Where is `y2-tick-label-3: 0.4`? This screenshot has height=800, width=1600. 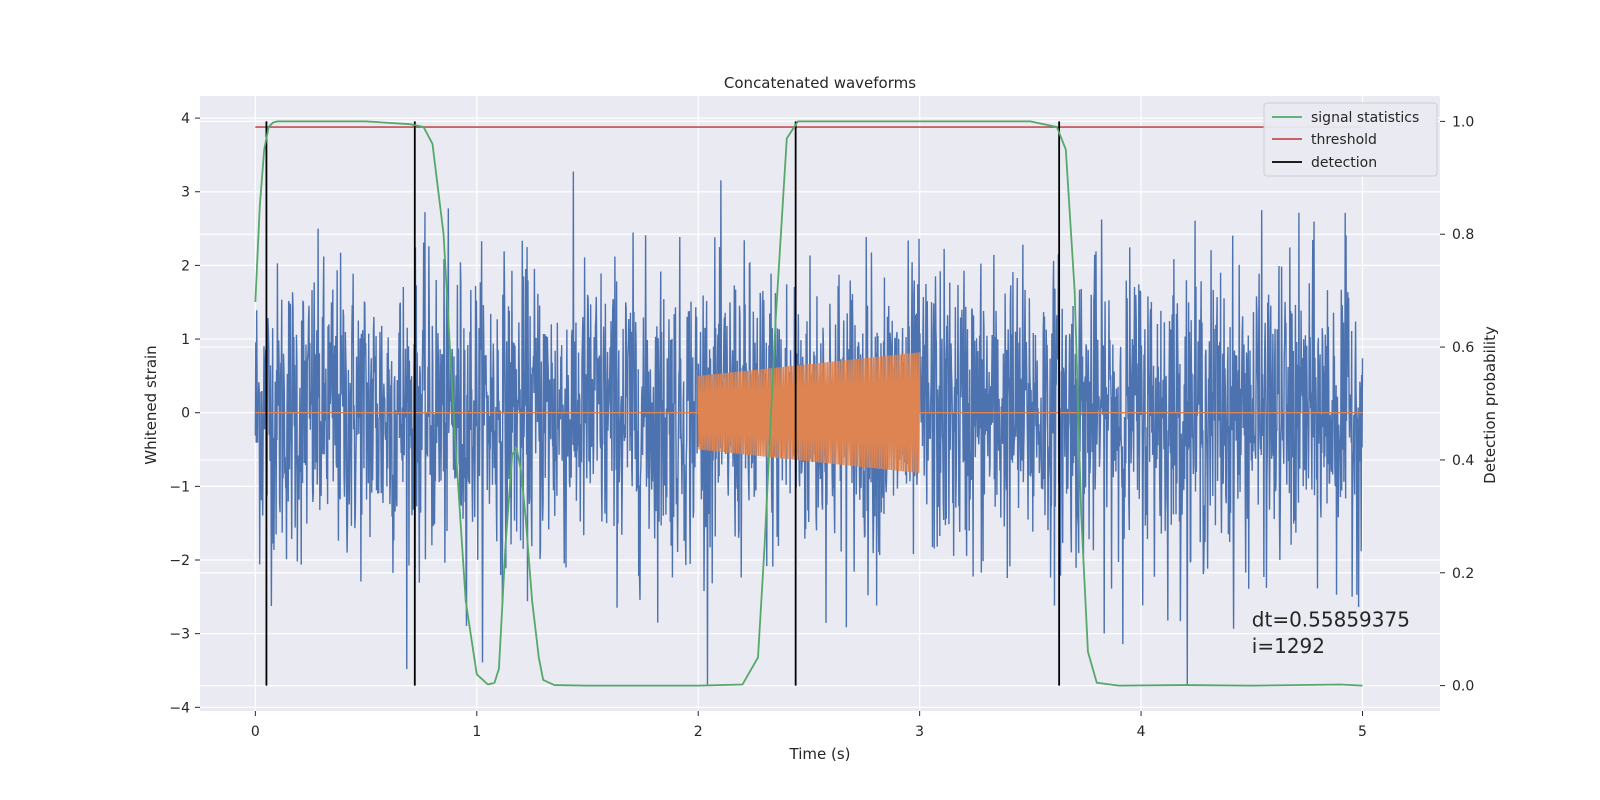 y2-tick-label-3: 0.4 is located at coordinates (1463, 461).